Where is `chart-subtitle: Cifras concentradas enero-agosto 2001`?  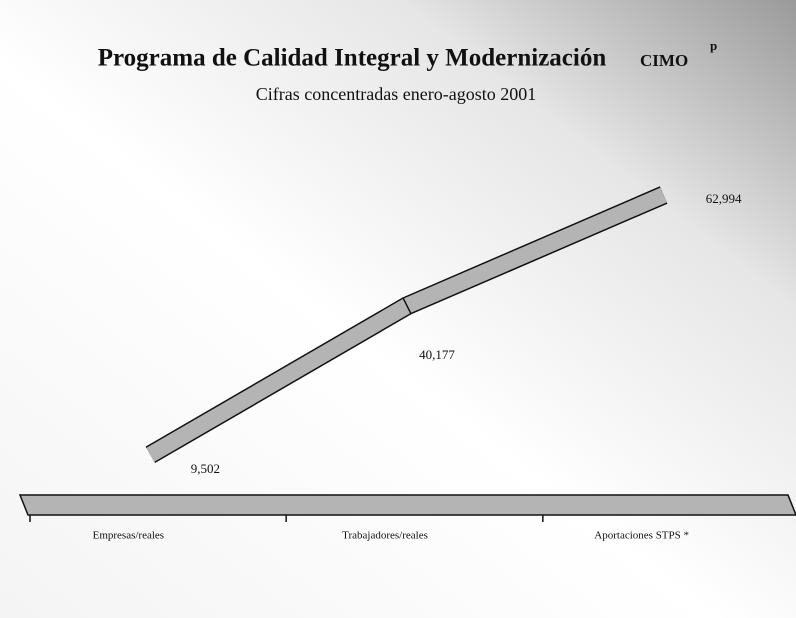 chart-subtitle: Cifras concentradas enero-agosto 2001 is located at coordinates (396, 94).